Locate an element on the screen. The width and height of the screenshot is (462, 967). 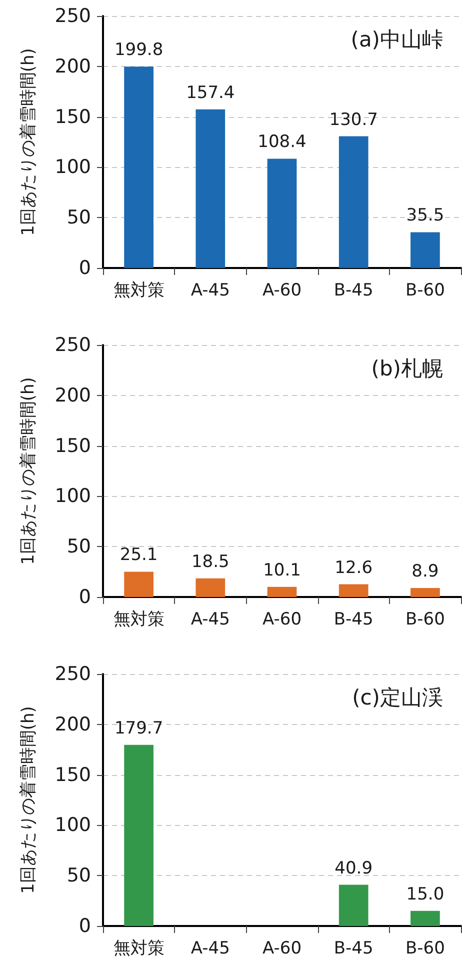
data-label: 35.5 is located at coordinates (425, 216).